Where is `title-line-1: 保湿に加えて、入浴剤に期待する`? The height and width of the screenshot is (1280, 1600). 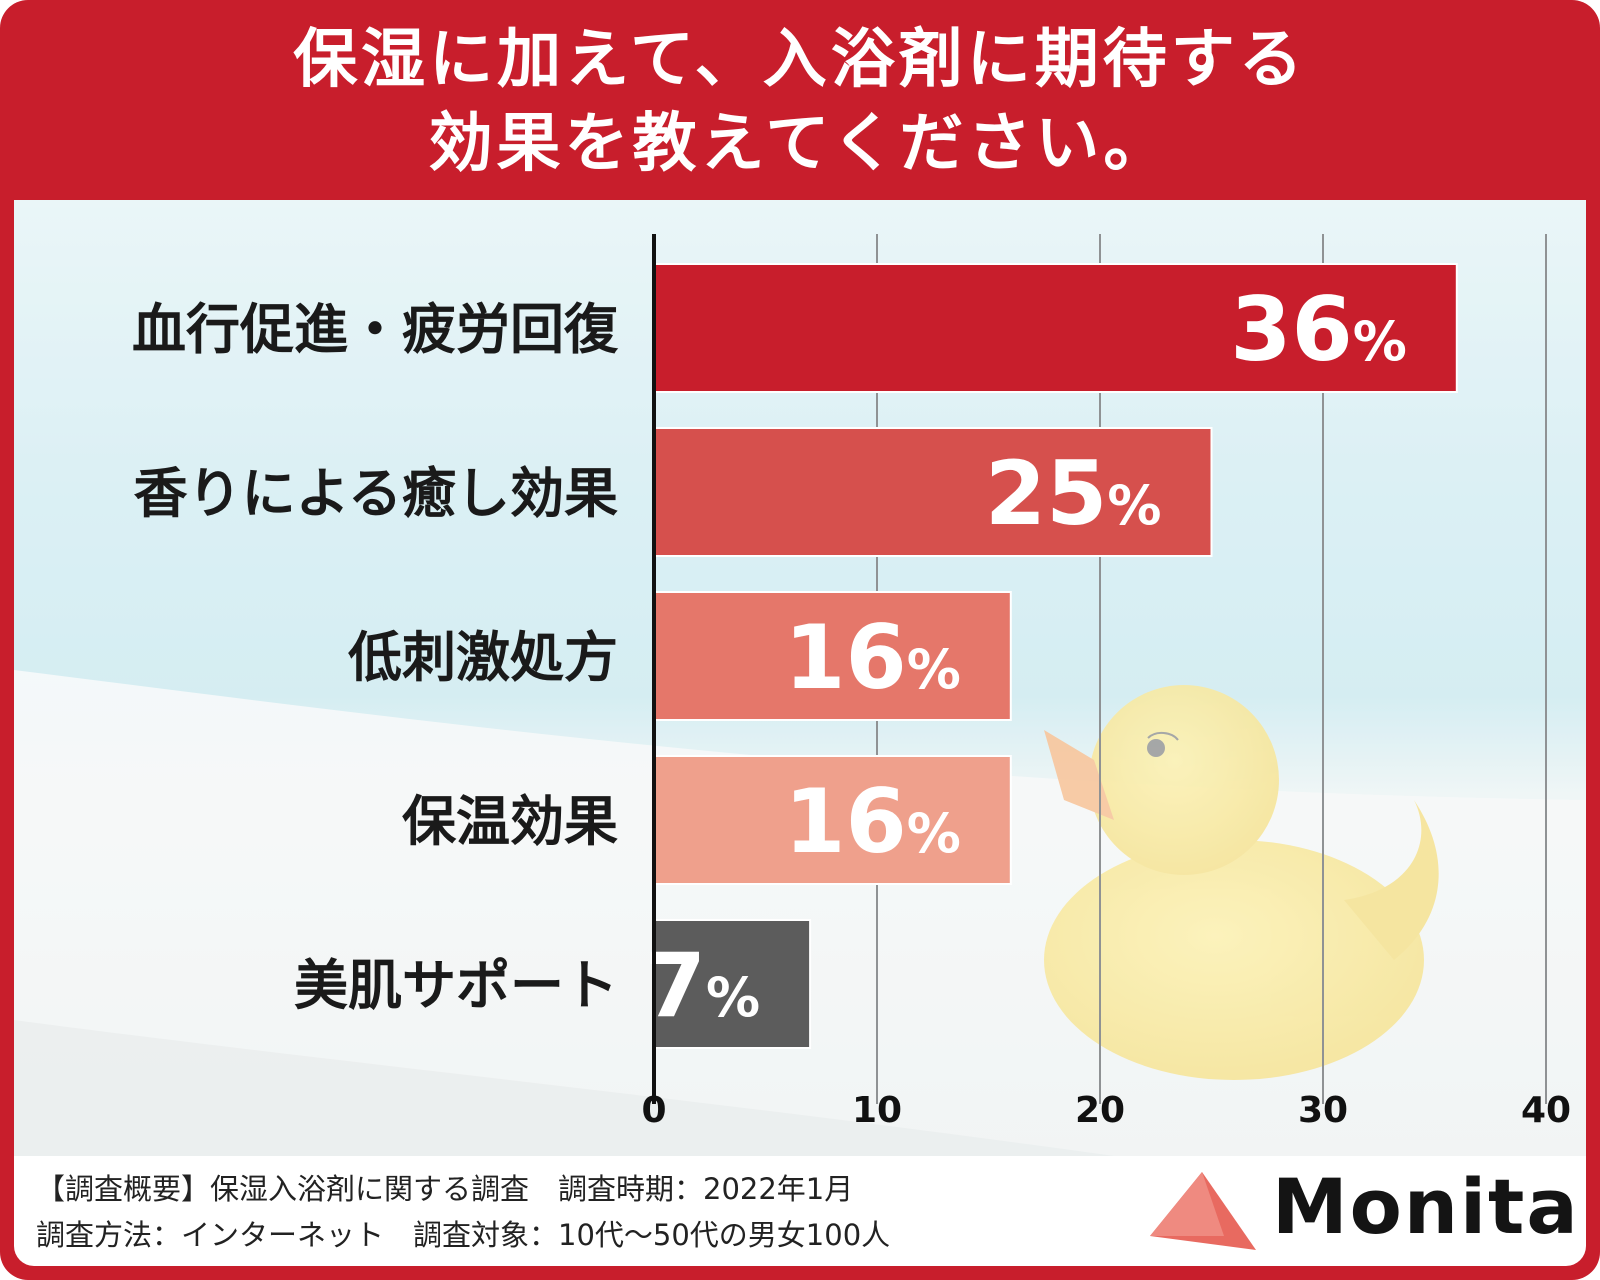 title-line-1: 保湿に加えて、入浴剤に期待する is located at coordinates (800, 60).